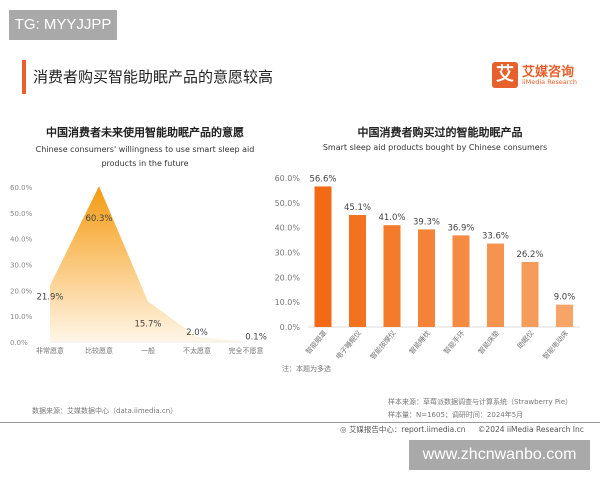 Image resolution: width=600 pixels, height=480 pixels. Describe the element at coordinates (440, 132) in the screenshot. I see `right-chart-title: 中国消费者购买过的智能助眠产品` at that location.